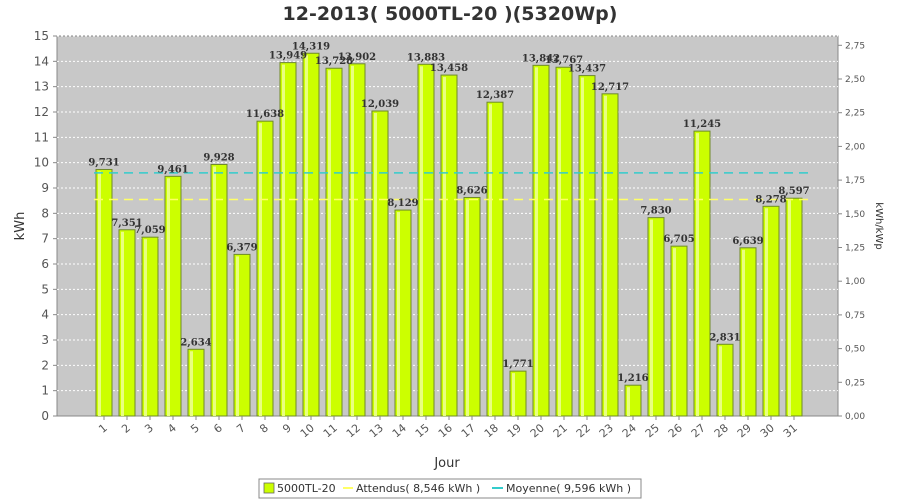  I want to click on y-right-tick-label: 2,75, so click(855, 46).